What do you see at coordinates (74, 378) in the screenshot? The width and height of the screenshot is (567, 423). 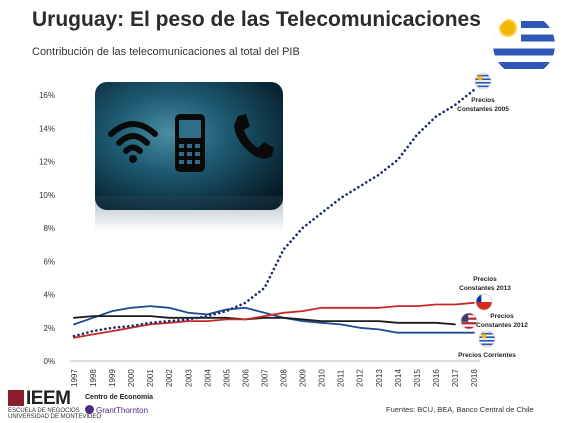 I see `x-tick-label: 1997` at bounding box center [74, 378].